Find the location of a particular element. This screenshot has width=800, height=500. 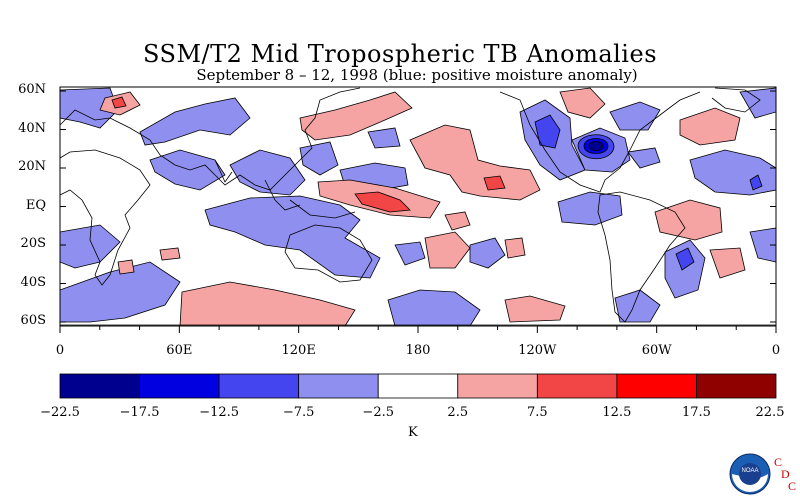

colorbar-tick-label: 7.5 is located at coordinates (537, 412).